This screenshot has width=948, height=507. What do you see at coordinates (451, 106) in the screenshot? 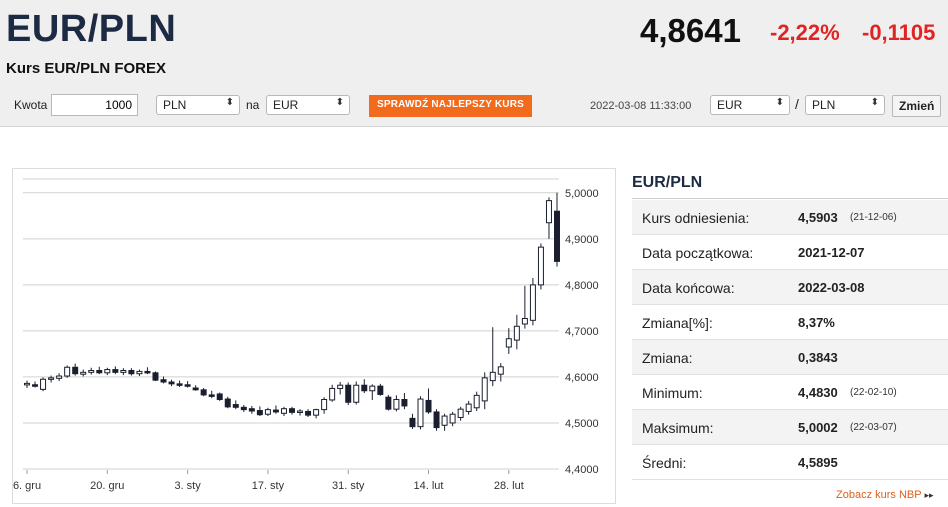
I see `best-rate-button: SPRAWDŹ NAJLEPSZY KURS` at bounding box center [451, 106].